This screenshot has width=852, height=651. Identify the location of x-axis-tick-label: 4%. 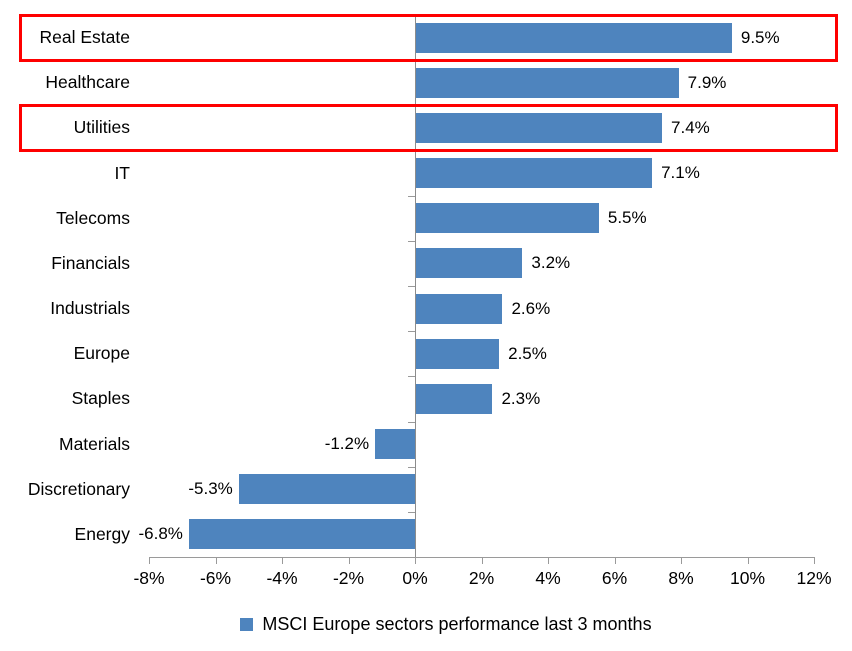
(548, 578).